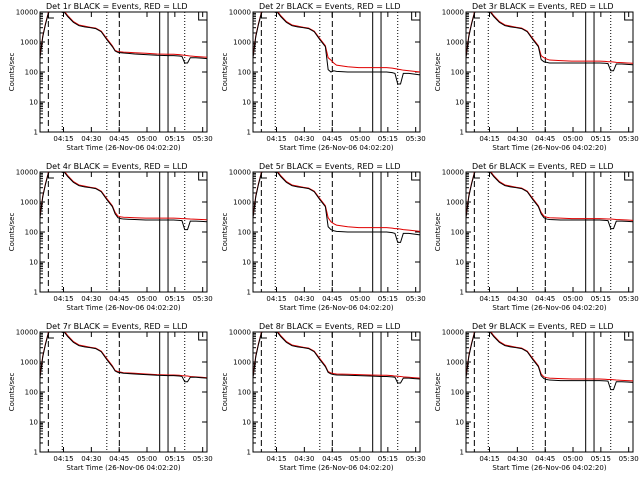 Image resolution: width=640 pixels, height=480 pixels. I want to click on panel-title: Det 4r BLACK = Events, RED = LLD, so click(117, 166).